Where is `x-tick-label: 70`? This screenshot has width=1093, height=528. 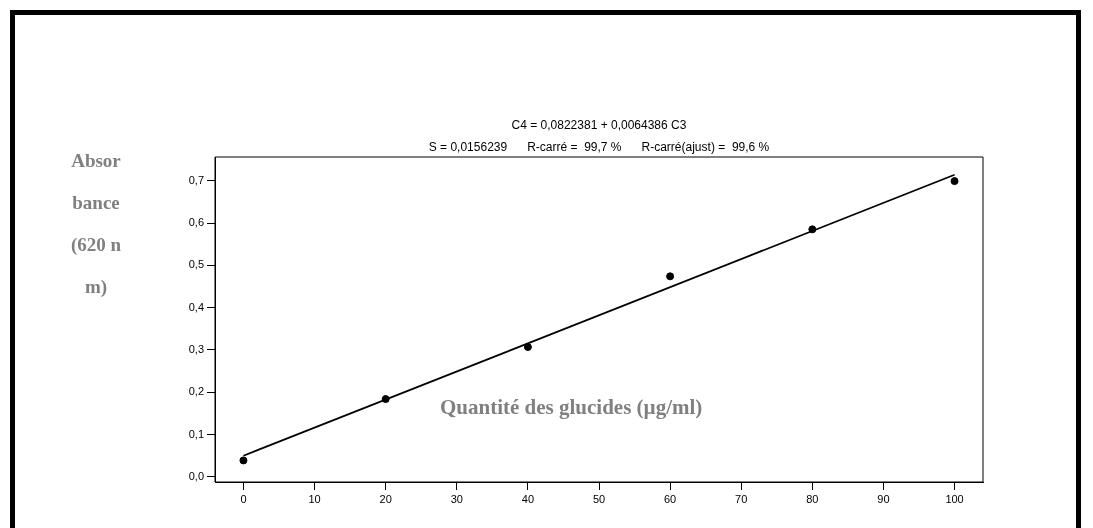
x-tick-label: 70 is located at coordinates (741, 498).